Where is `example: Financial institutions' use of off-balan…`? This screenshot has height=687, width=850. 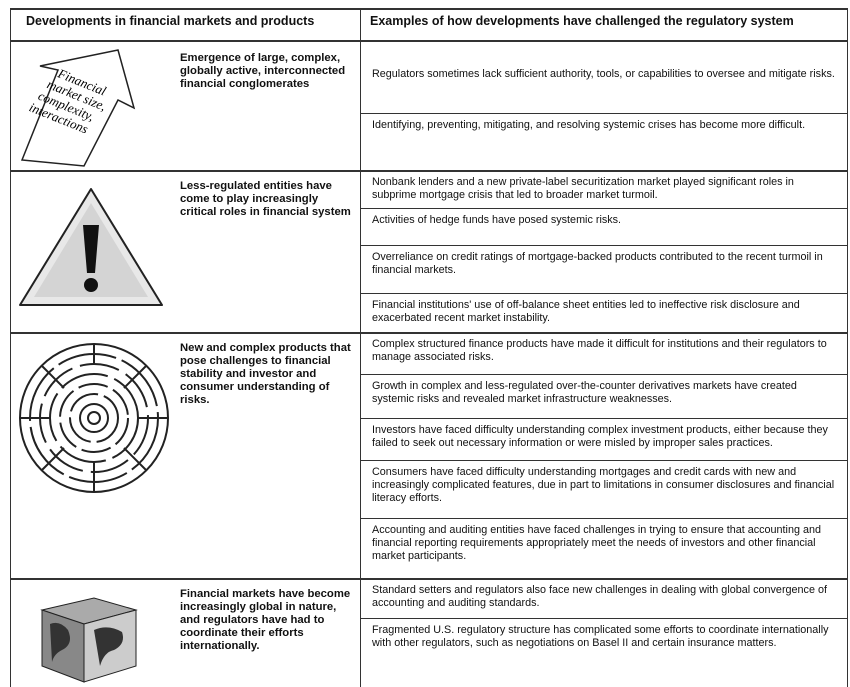 example: Financial institutions' use of off-balan… is located at coordinates (586, 311).